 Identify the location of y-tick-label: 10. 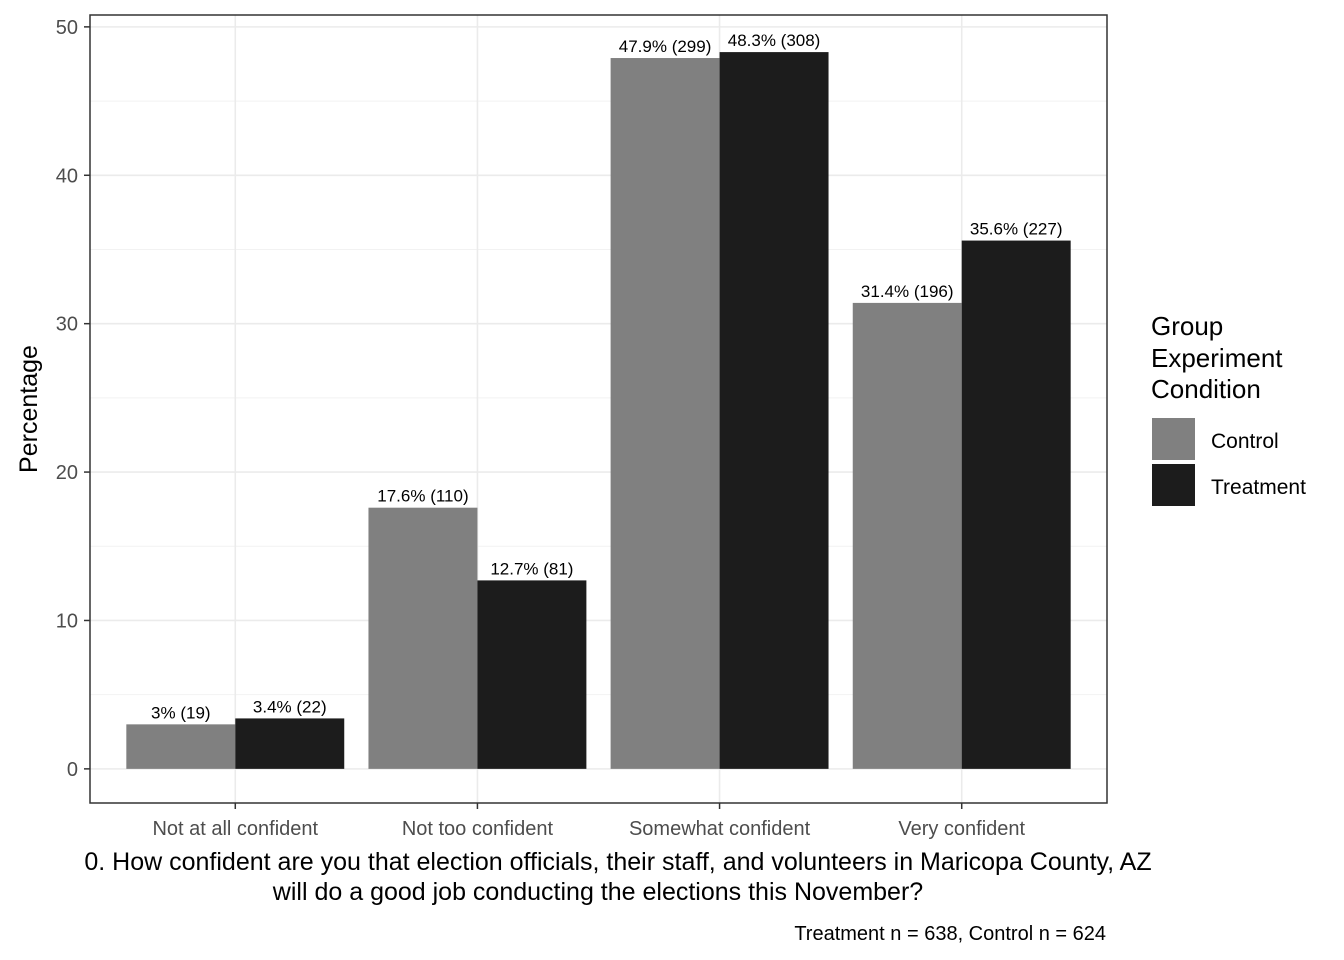
(67, 621).